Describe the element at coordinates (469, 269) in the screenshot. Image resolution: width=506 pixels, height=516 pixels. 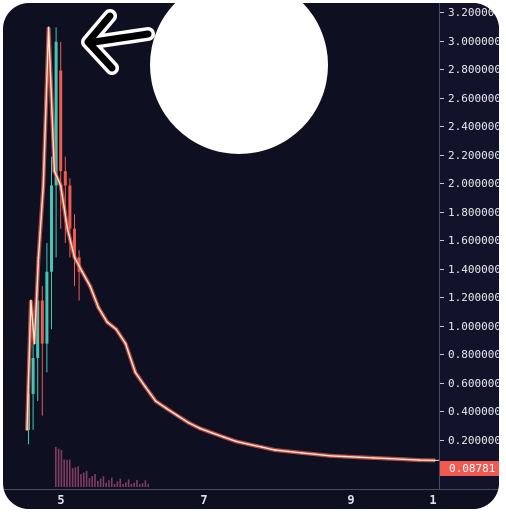
I see `price-tick-label: 1.400000` at that location.